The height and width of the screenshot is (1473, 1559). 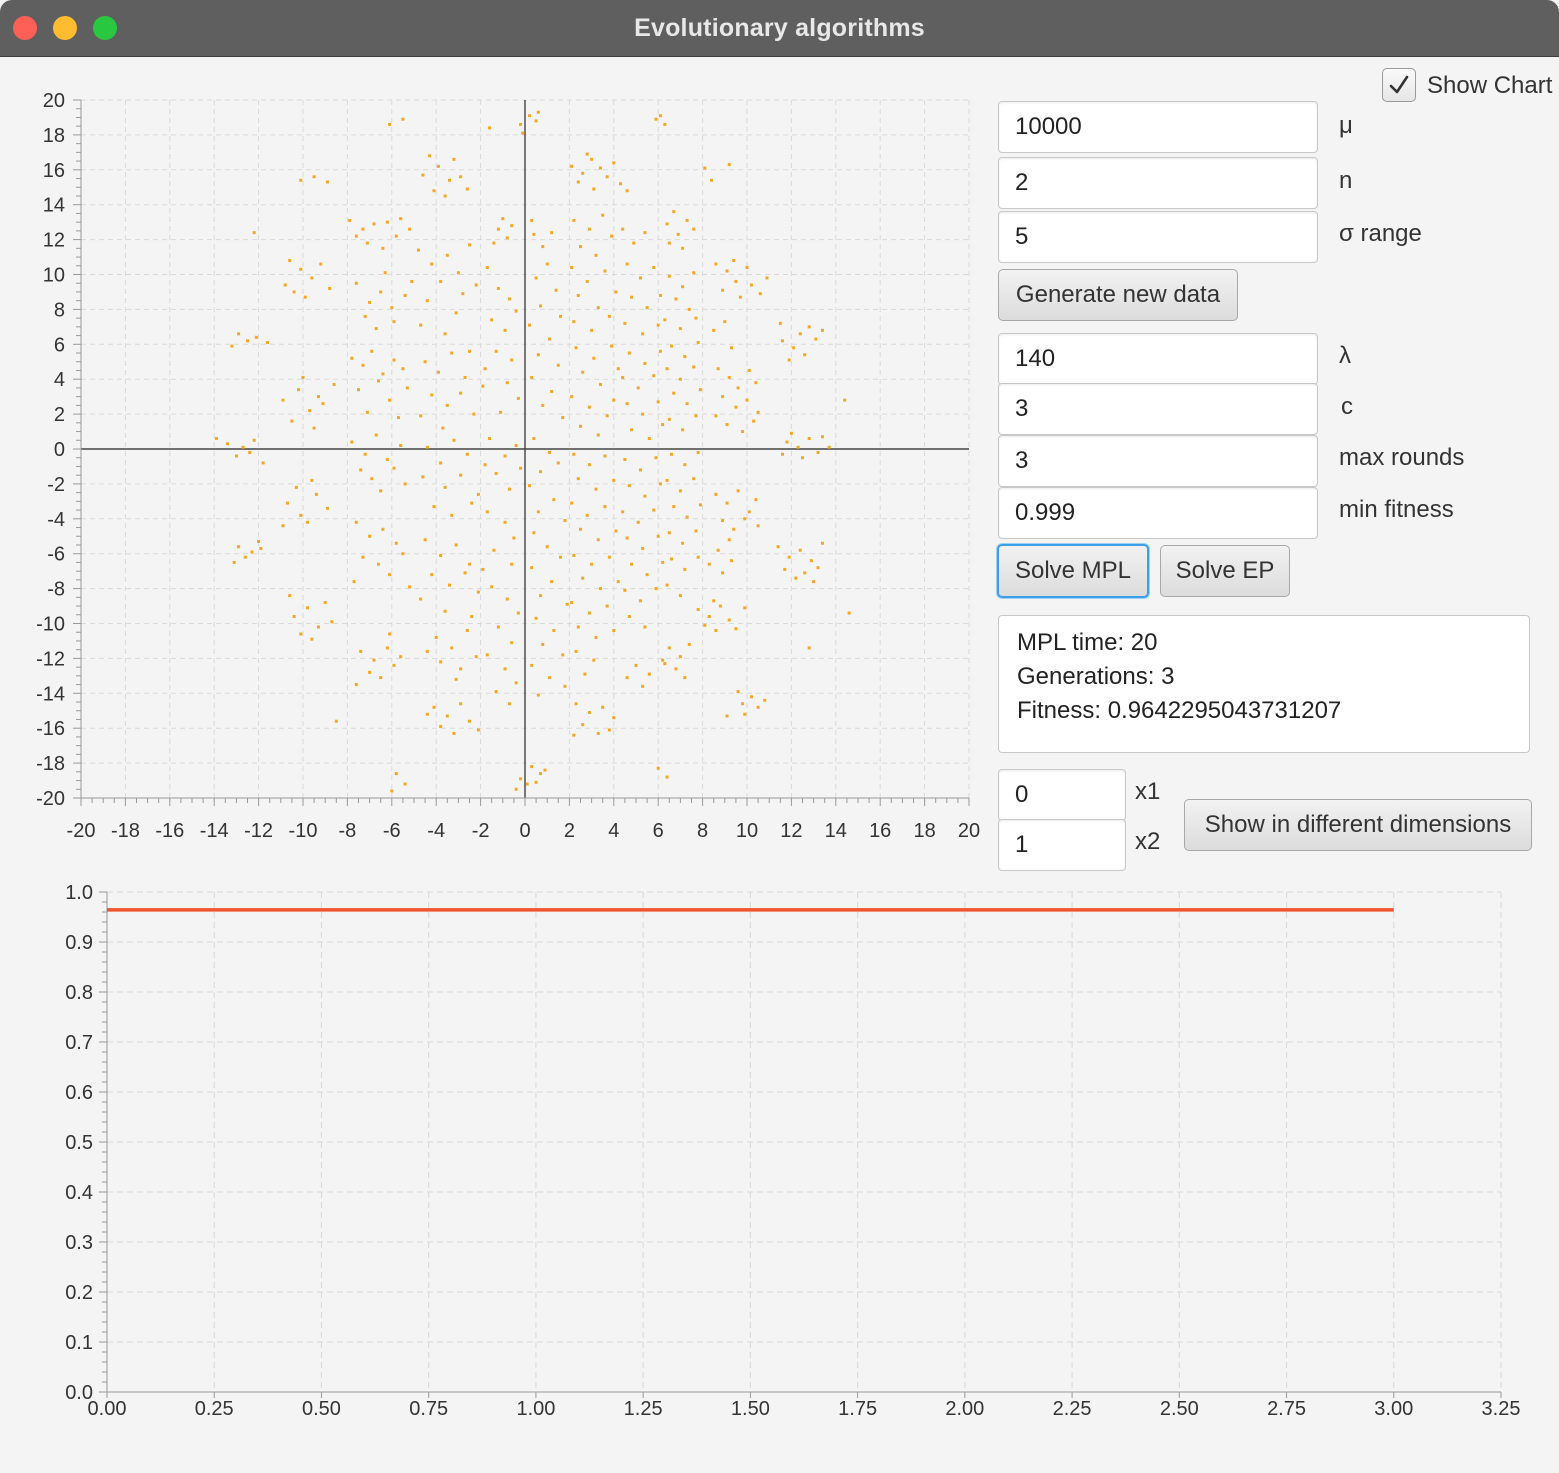 What do you see at coordinates (1073, 571) in the screenshot?
I see `solve-mpl-button: Solve MPL` at bounding box center [1073, 571].